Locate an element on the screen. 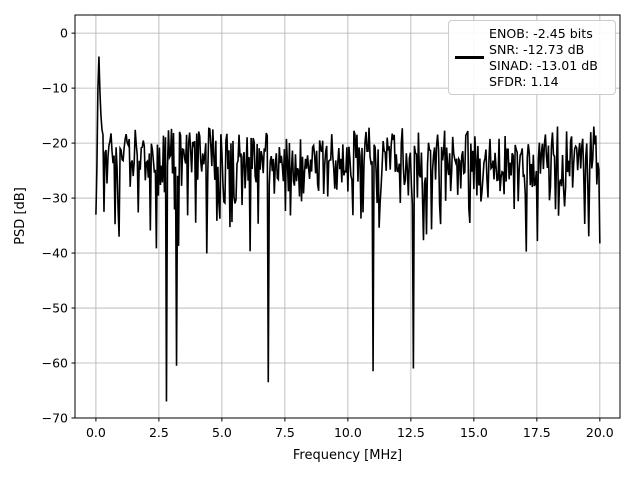 This screenshot has height=480, width=640. x-tick-label: 7.5 is located at coordinates (285, 432).